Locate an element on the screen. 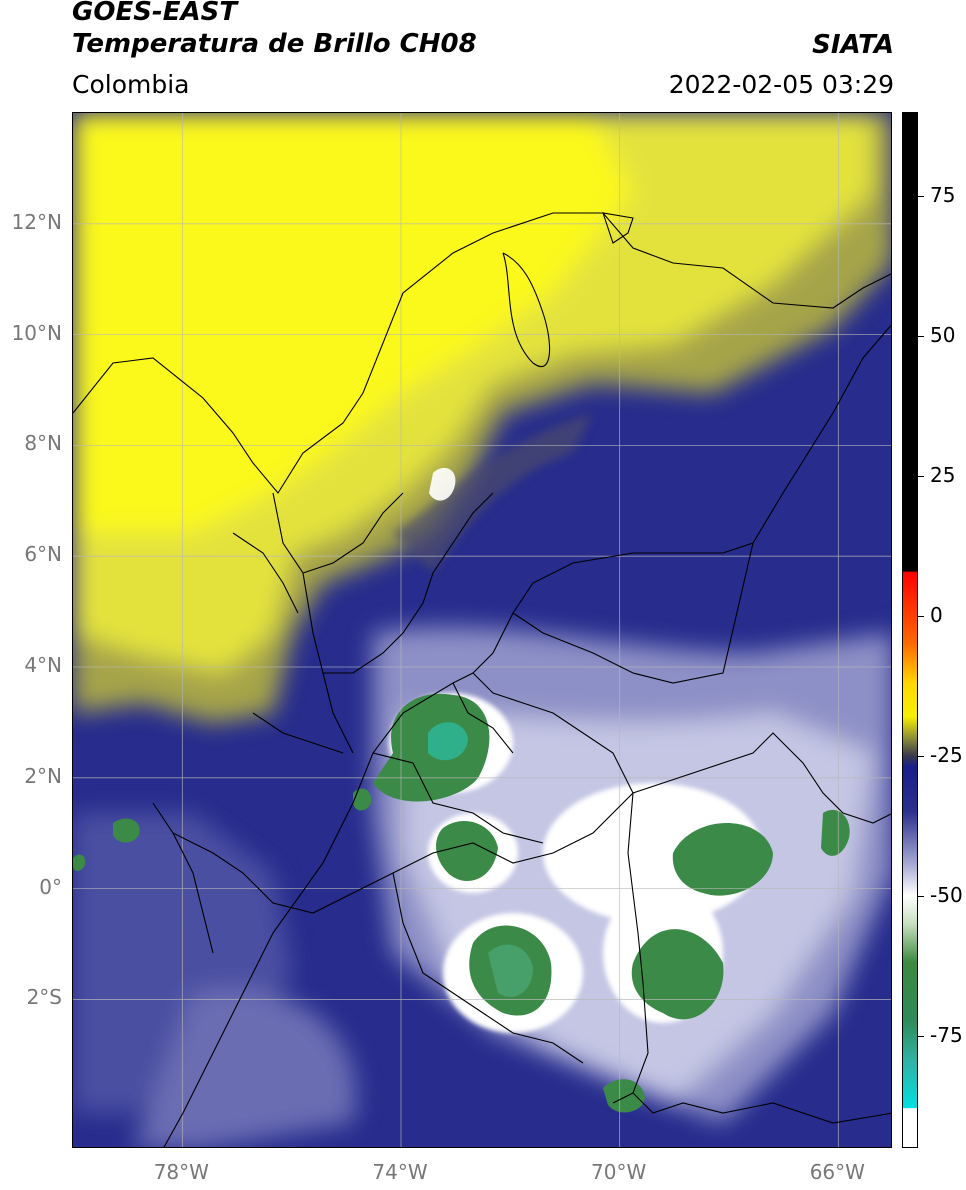 The image size is (966, 1190). colorbar-tick-label: 75 is located at coordinates (943, 195).